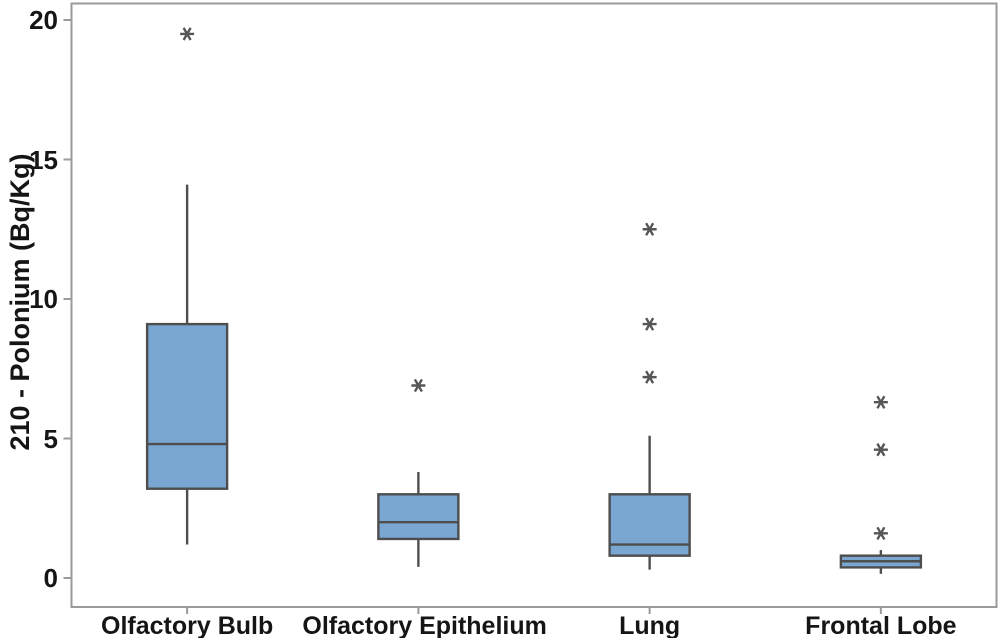  I want to click on outlier-asterisk-olfactory-epithelium, so click(418, 385).